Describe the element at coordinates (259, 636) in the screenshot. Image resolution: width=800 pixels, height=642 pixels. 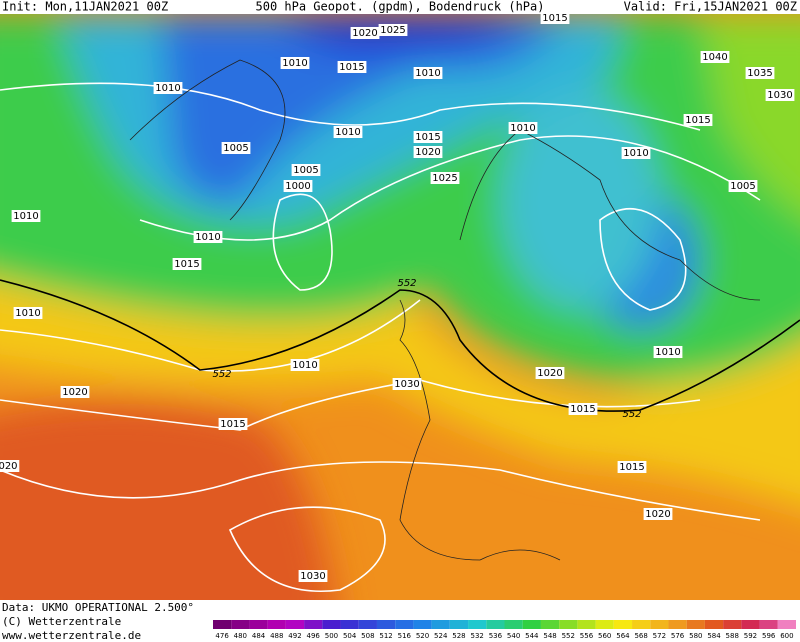
I see `colorbar-label: 484` at that location.